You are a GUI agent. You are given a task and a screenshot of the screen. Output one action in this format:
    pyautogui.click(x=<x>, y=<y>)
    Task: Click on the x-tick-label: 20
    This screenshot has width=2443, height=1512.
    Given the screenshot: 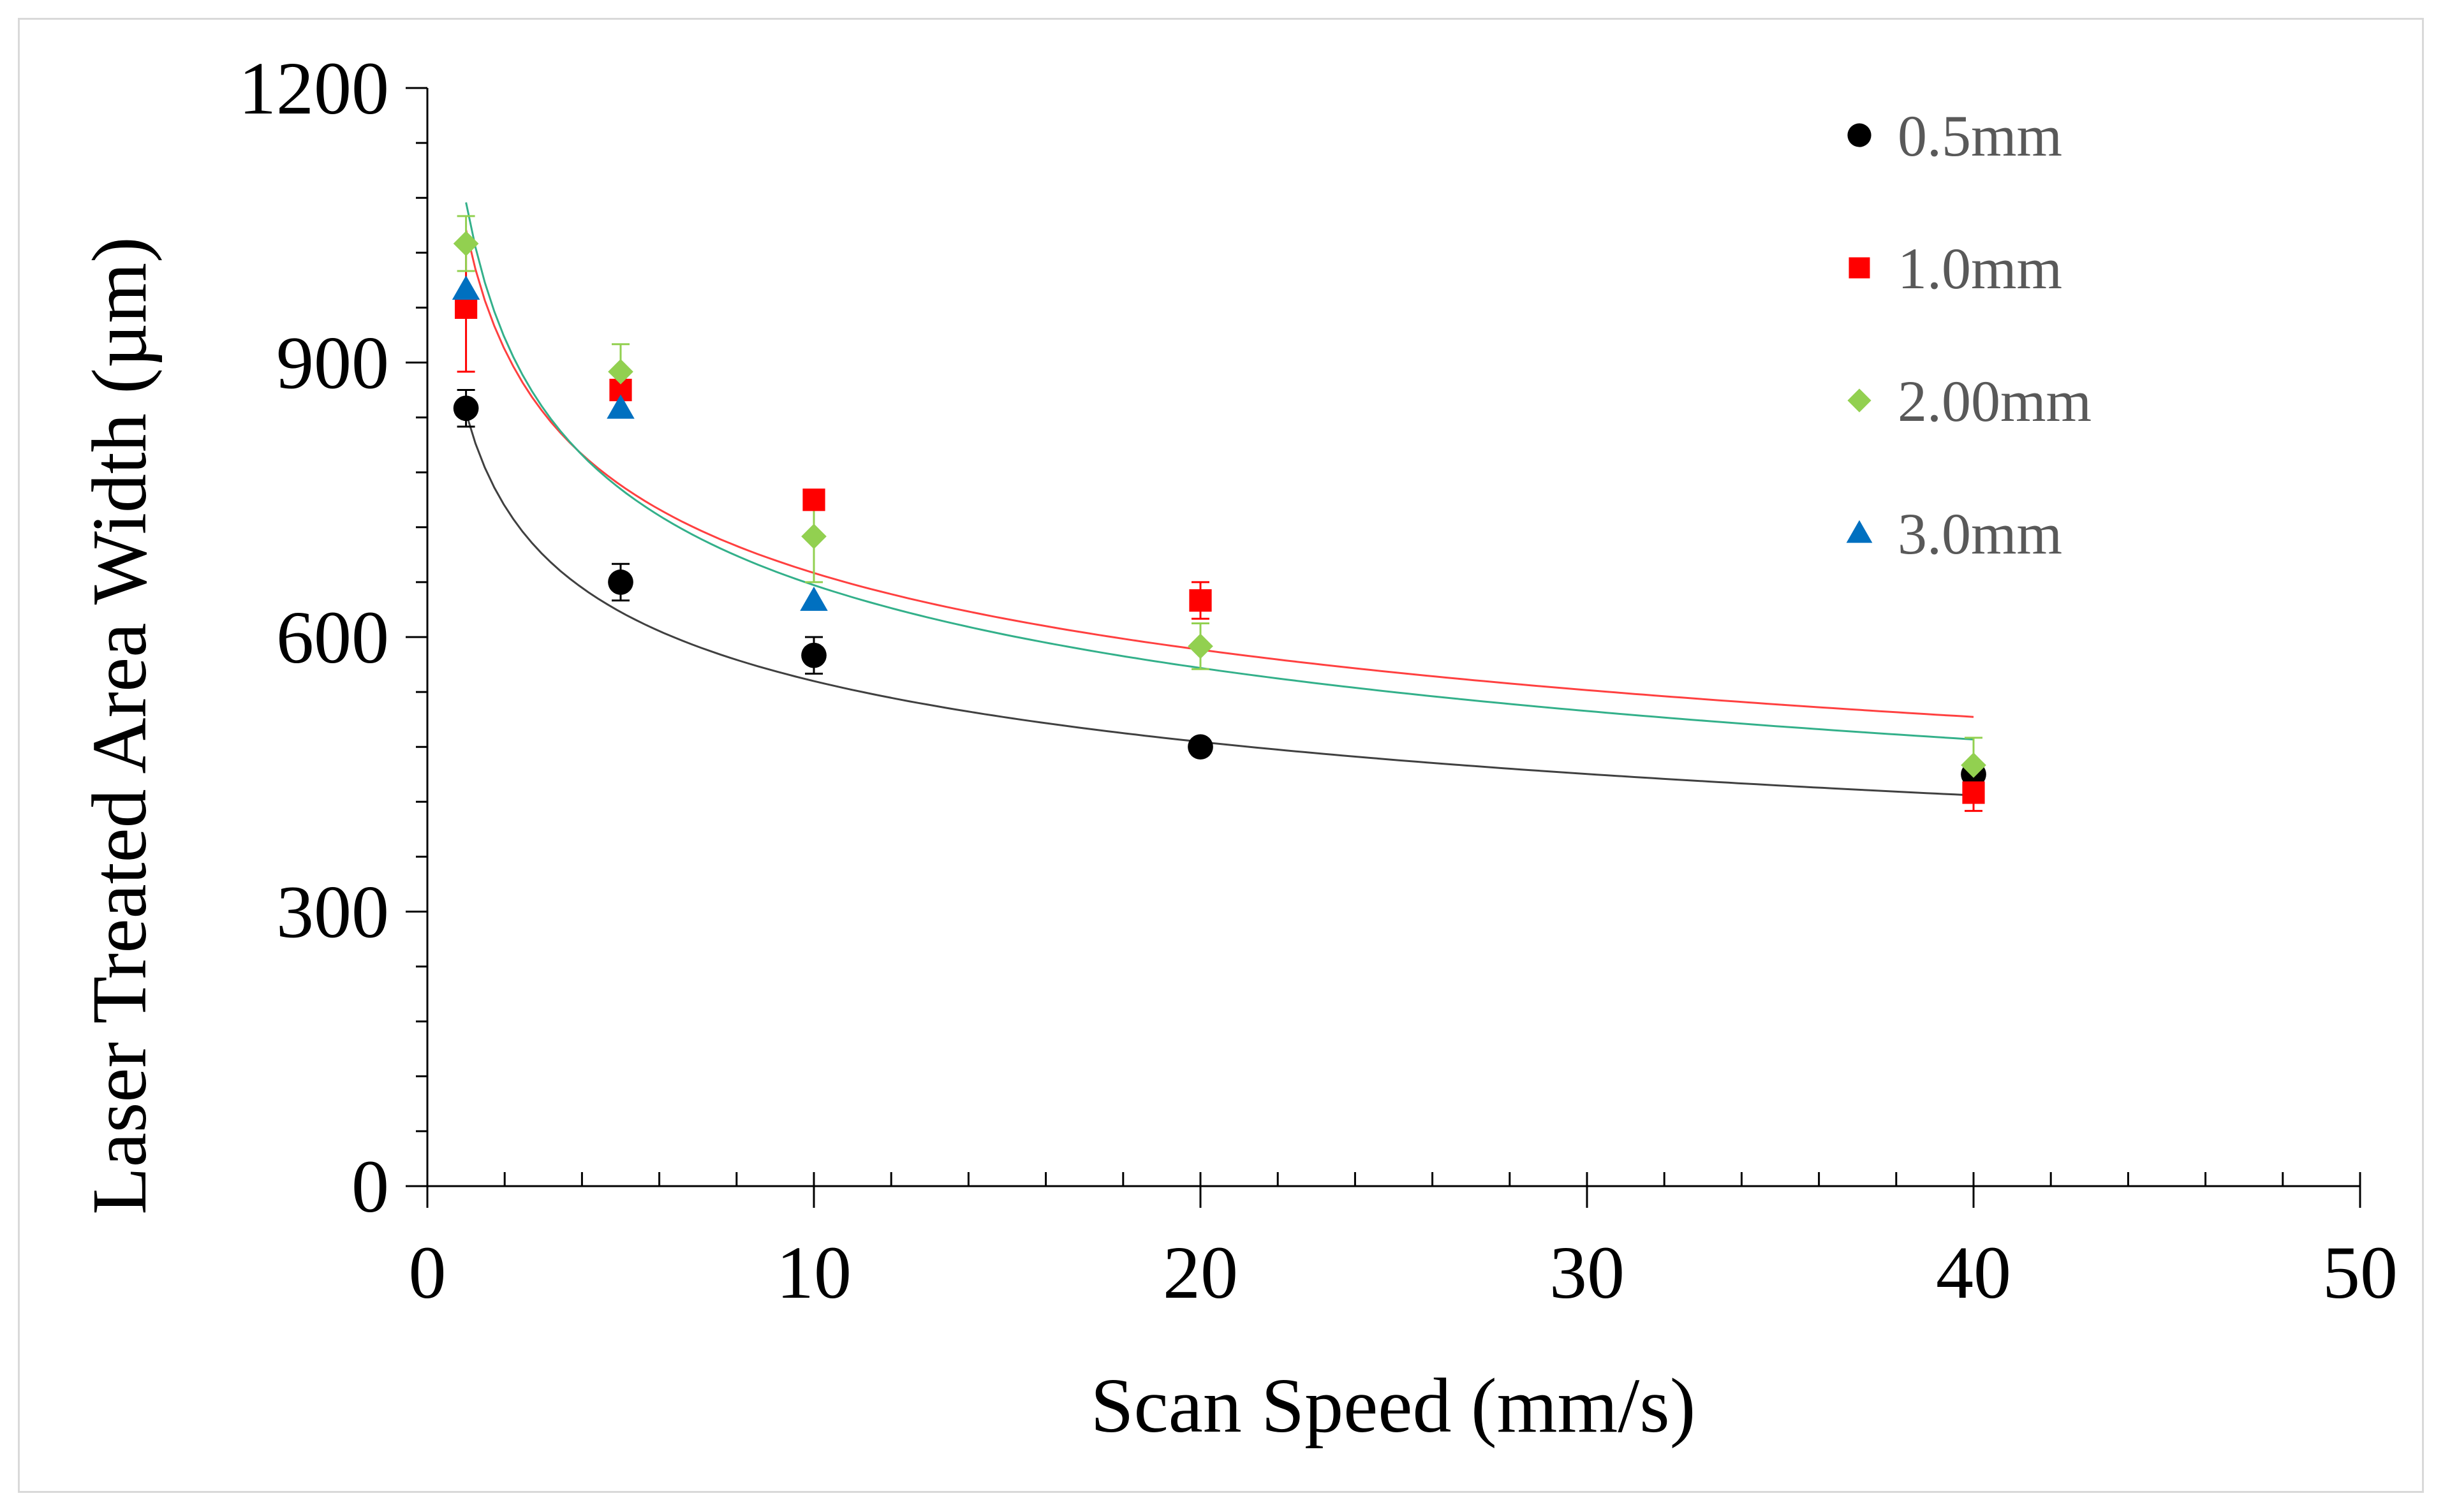 What is the action you would take?
    pyautogui.click(x=1200, y=1272)
    